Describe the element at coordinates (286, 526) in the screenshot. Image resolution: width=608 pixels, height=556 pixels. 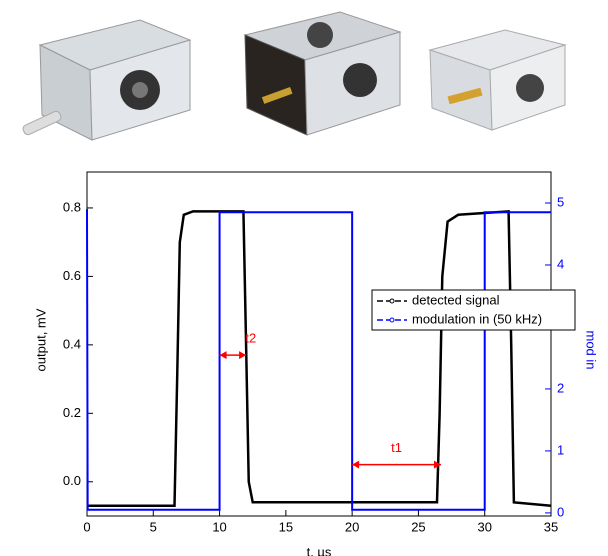
I see `x-tick-label: 15` at that location.